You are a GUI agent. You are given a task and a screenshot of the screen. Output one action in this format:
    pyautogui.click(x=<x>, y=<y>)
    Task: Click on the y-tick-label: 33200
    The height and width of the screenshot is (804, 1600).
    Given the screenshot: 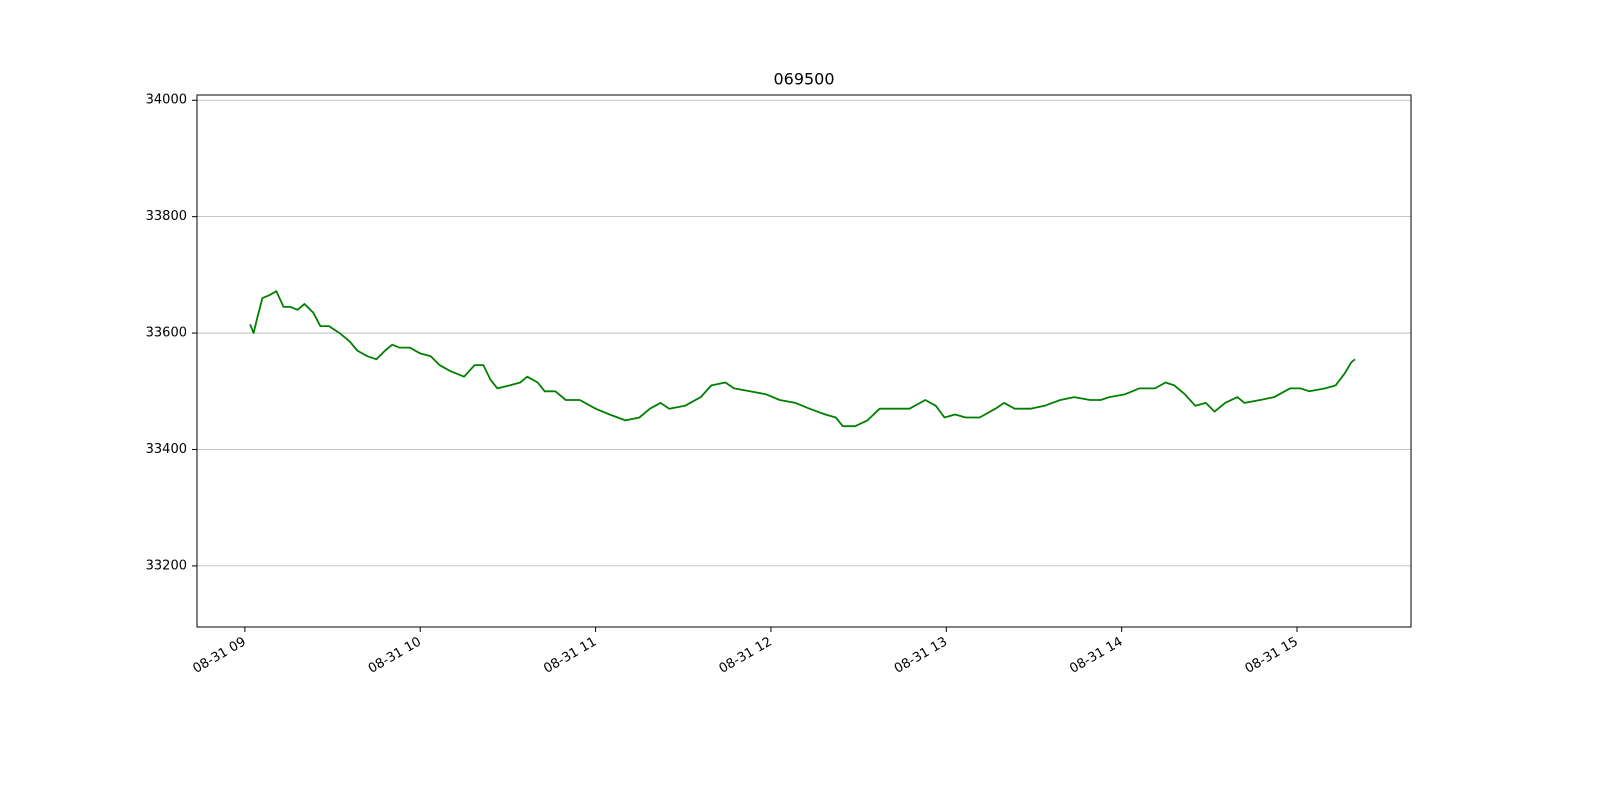 What is the action you would take?
    pyautogui.click(x=166, y=565)
    